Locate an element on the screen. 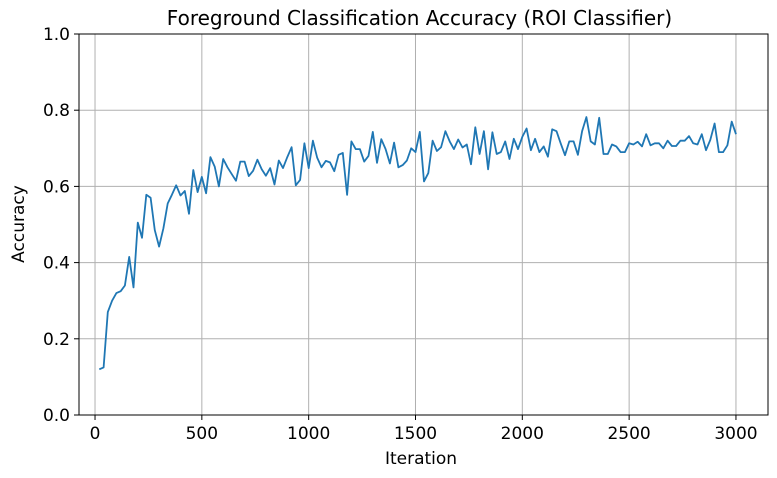 The height and width of the screenshot is (478, 777). y-tick-label: 0.2 is located at coordinates (56, 340).